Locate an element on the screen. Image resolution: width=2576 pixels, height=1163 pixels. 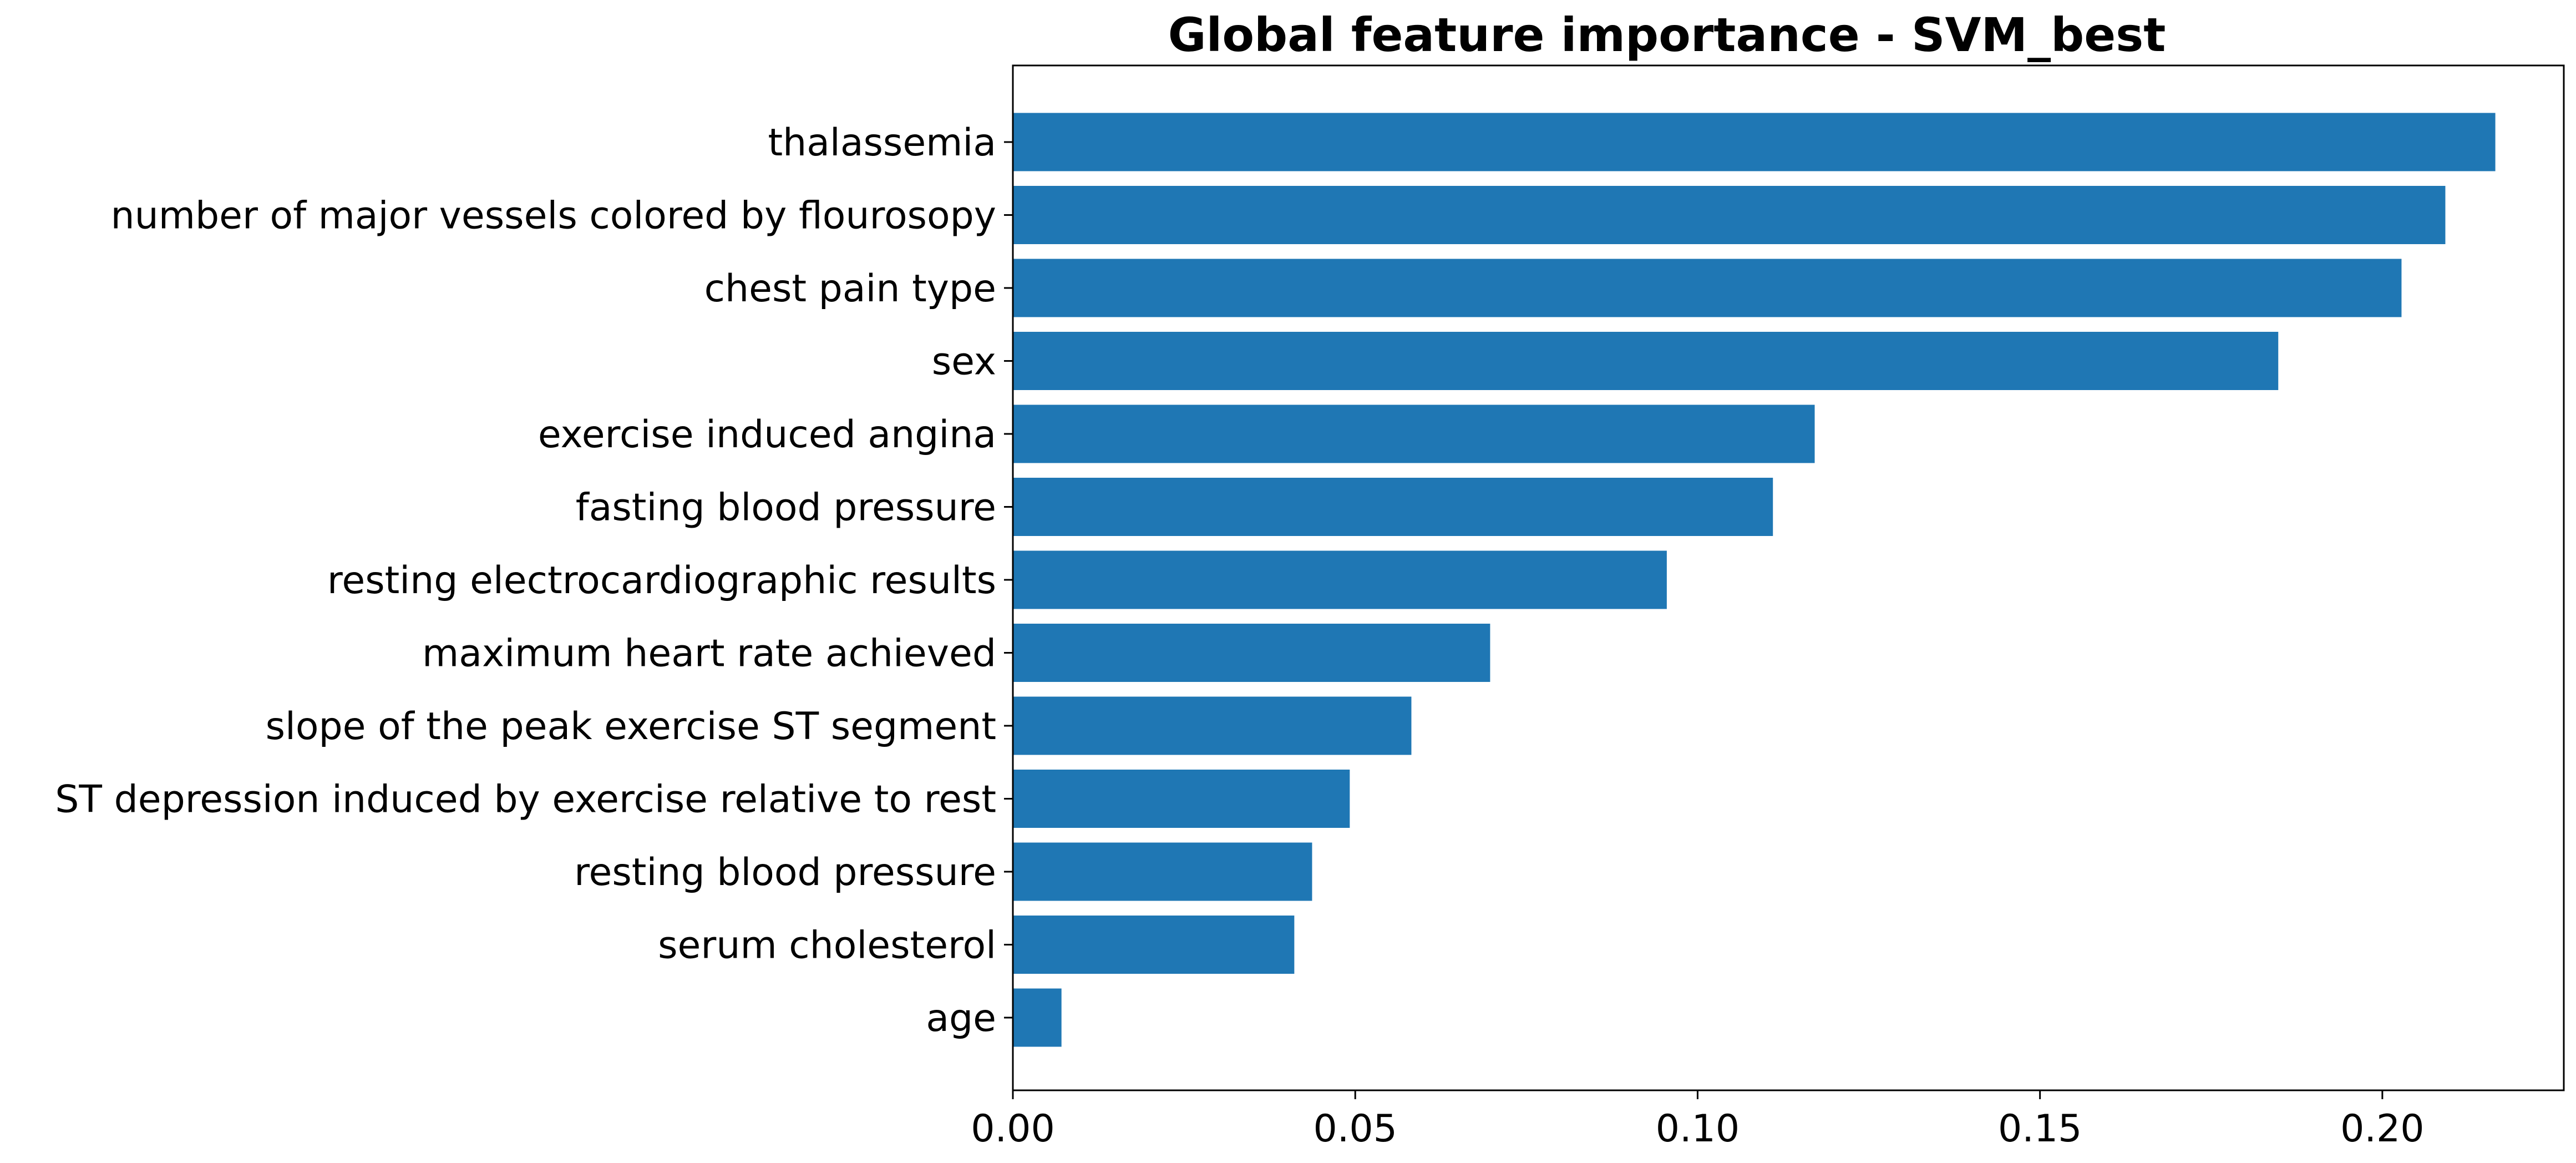
y-tick-label-6: resting electrocardiographic results is located at coordinates (661, 581).